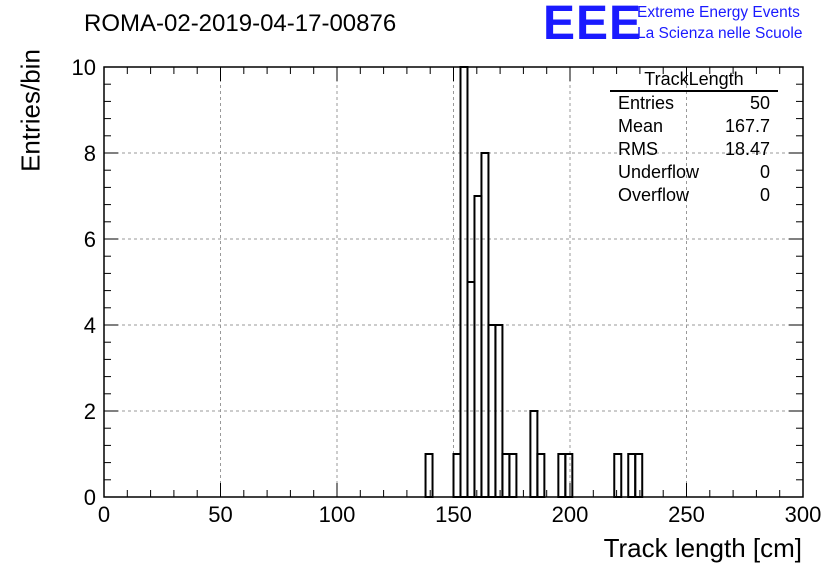 This screenshot has width=836, height=572. I want to click on stats-row-mean: Mean 167.7, so click(694, 126).